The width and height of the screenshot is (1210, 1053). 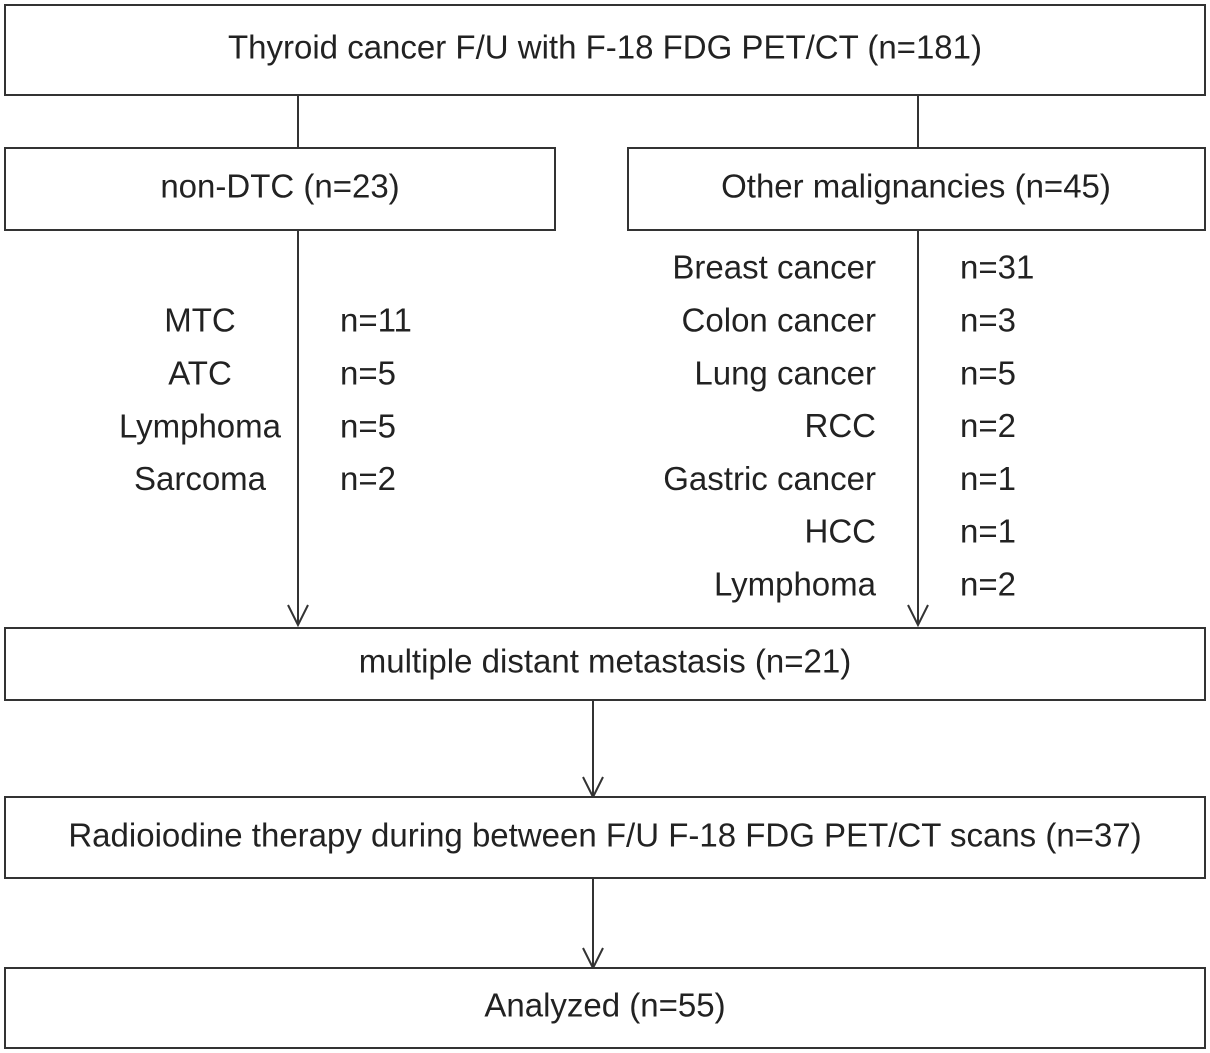 I want to click on item-name: MTC, so click(x=199, y=320).